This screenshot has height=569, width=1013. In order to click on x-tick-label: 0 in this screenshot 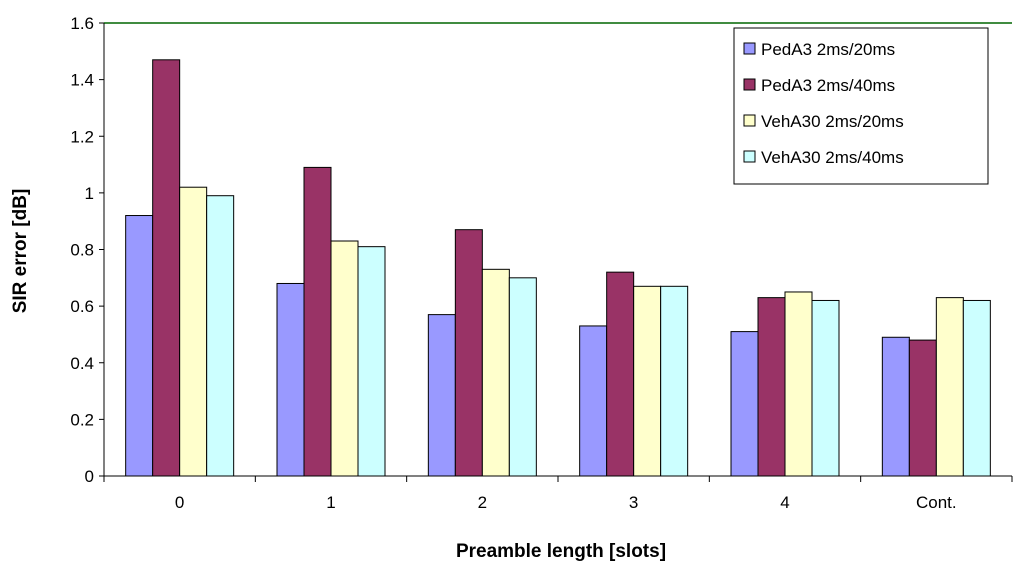, I will do `click(179, 502)`.